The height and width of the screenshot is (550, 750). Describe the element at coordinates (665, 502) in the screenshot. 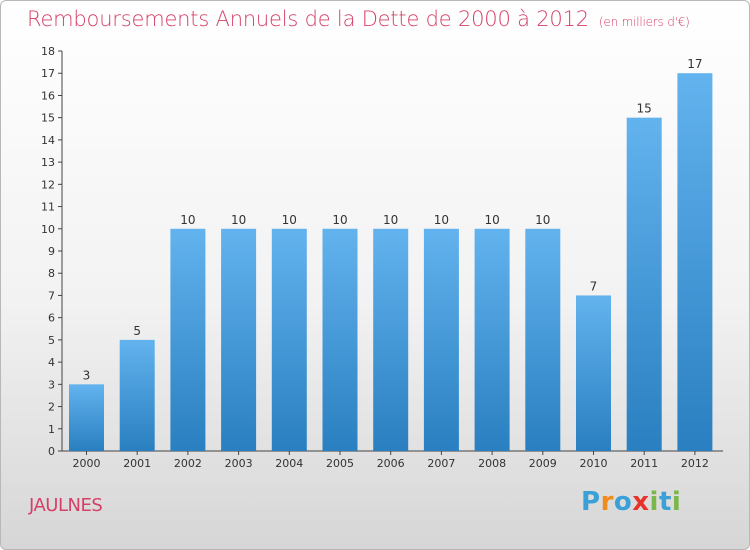

I see `logo-letter: t` at that location.